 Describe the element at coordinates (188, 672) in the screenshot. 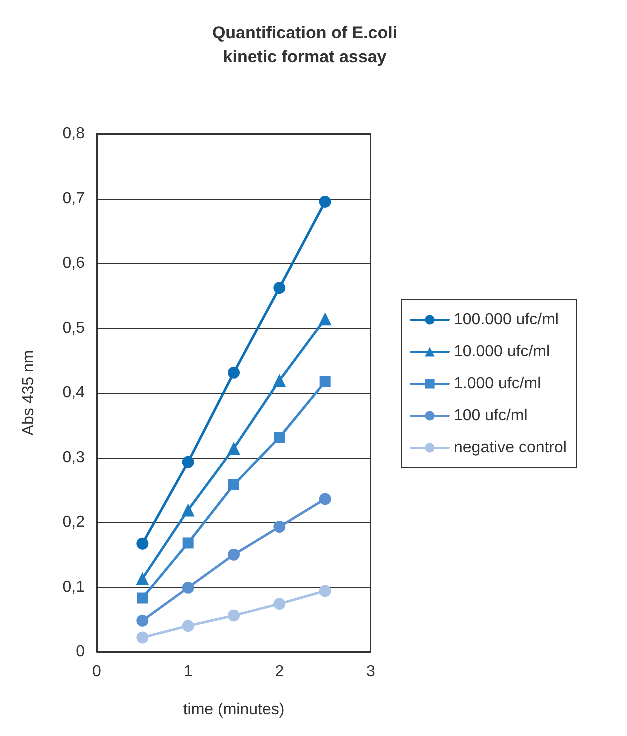

I see `x-tick-label: 1` at that location.